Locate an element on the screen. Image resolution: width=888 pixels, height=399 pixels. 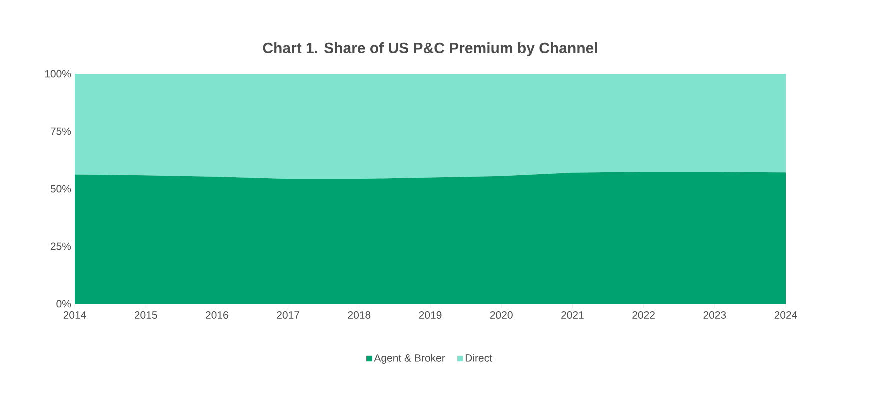
x-tick-label: 2014 is located at coordinates (75, 315).